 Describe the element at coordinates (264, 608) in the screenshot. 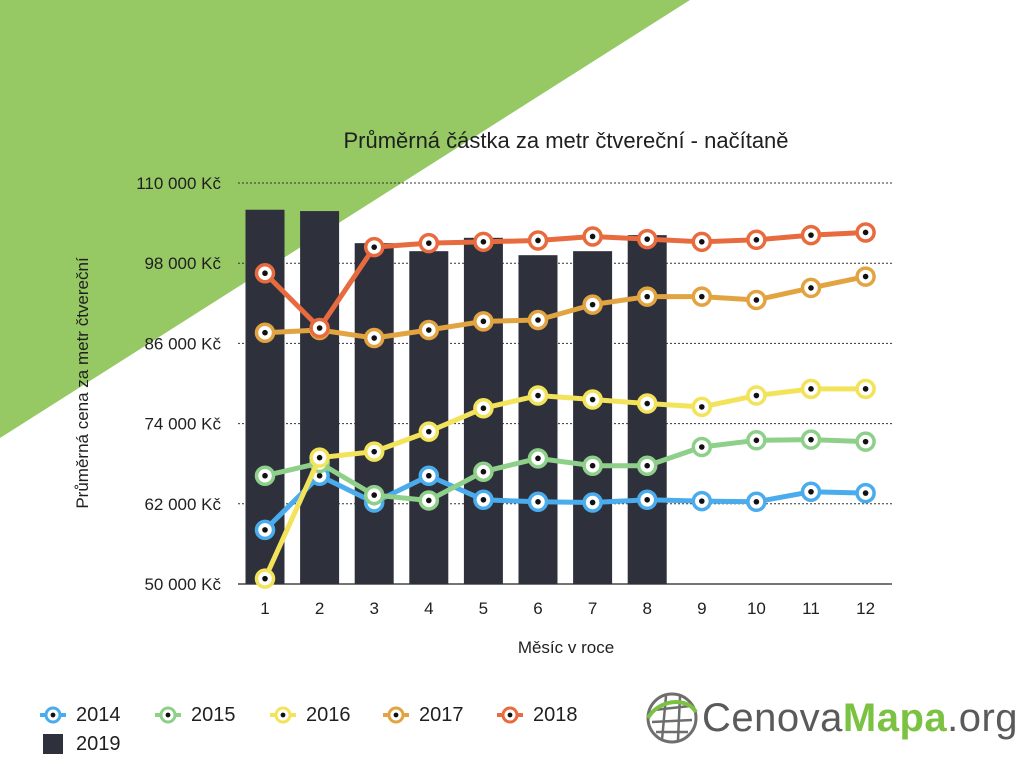

I see `x-tick-label: 1` at that location.